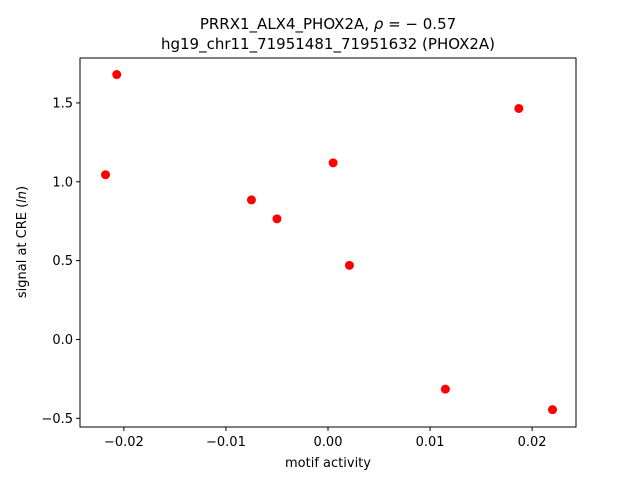  Describe the element at coordinates (328, 24) in the screenshot. I see `chart-title-line1: PRRX1_ALX4_PHOX2A, ρ = − 0.57` at that location.